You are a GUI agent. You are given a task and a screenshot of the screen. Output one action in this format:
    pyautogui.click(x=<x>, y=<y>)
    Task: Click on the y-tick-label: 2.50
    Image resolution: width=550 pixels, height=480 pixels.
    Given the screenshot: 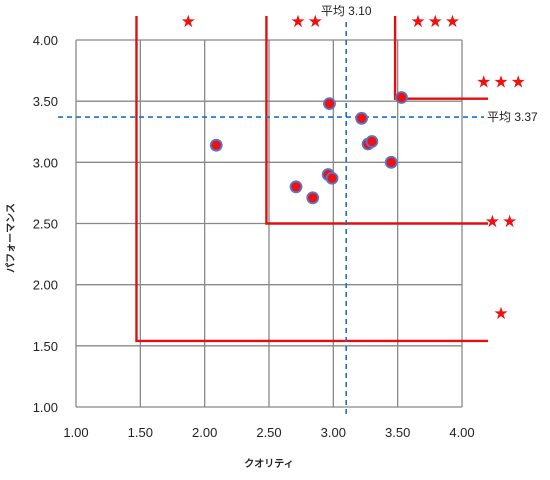 What is the action you would take?
    pyautogui.click(x=45, y=224)
    